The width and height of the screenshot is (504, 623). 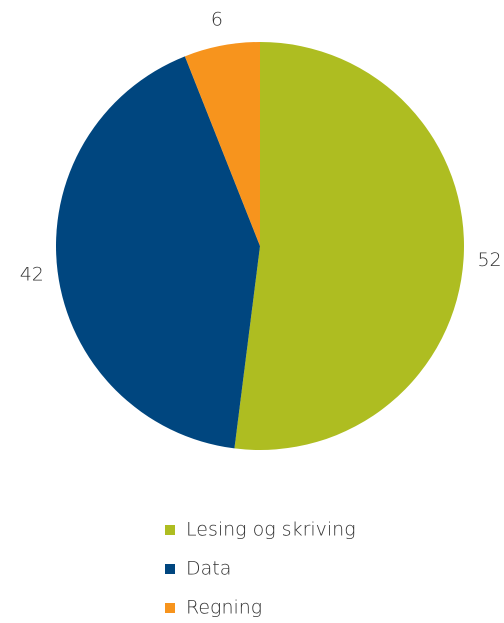 What do you see at coordinates (32, 274) in the screenshot?
I see `data-label: 42` at bounding box center [32, 274].